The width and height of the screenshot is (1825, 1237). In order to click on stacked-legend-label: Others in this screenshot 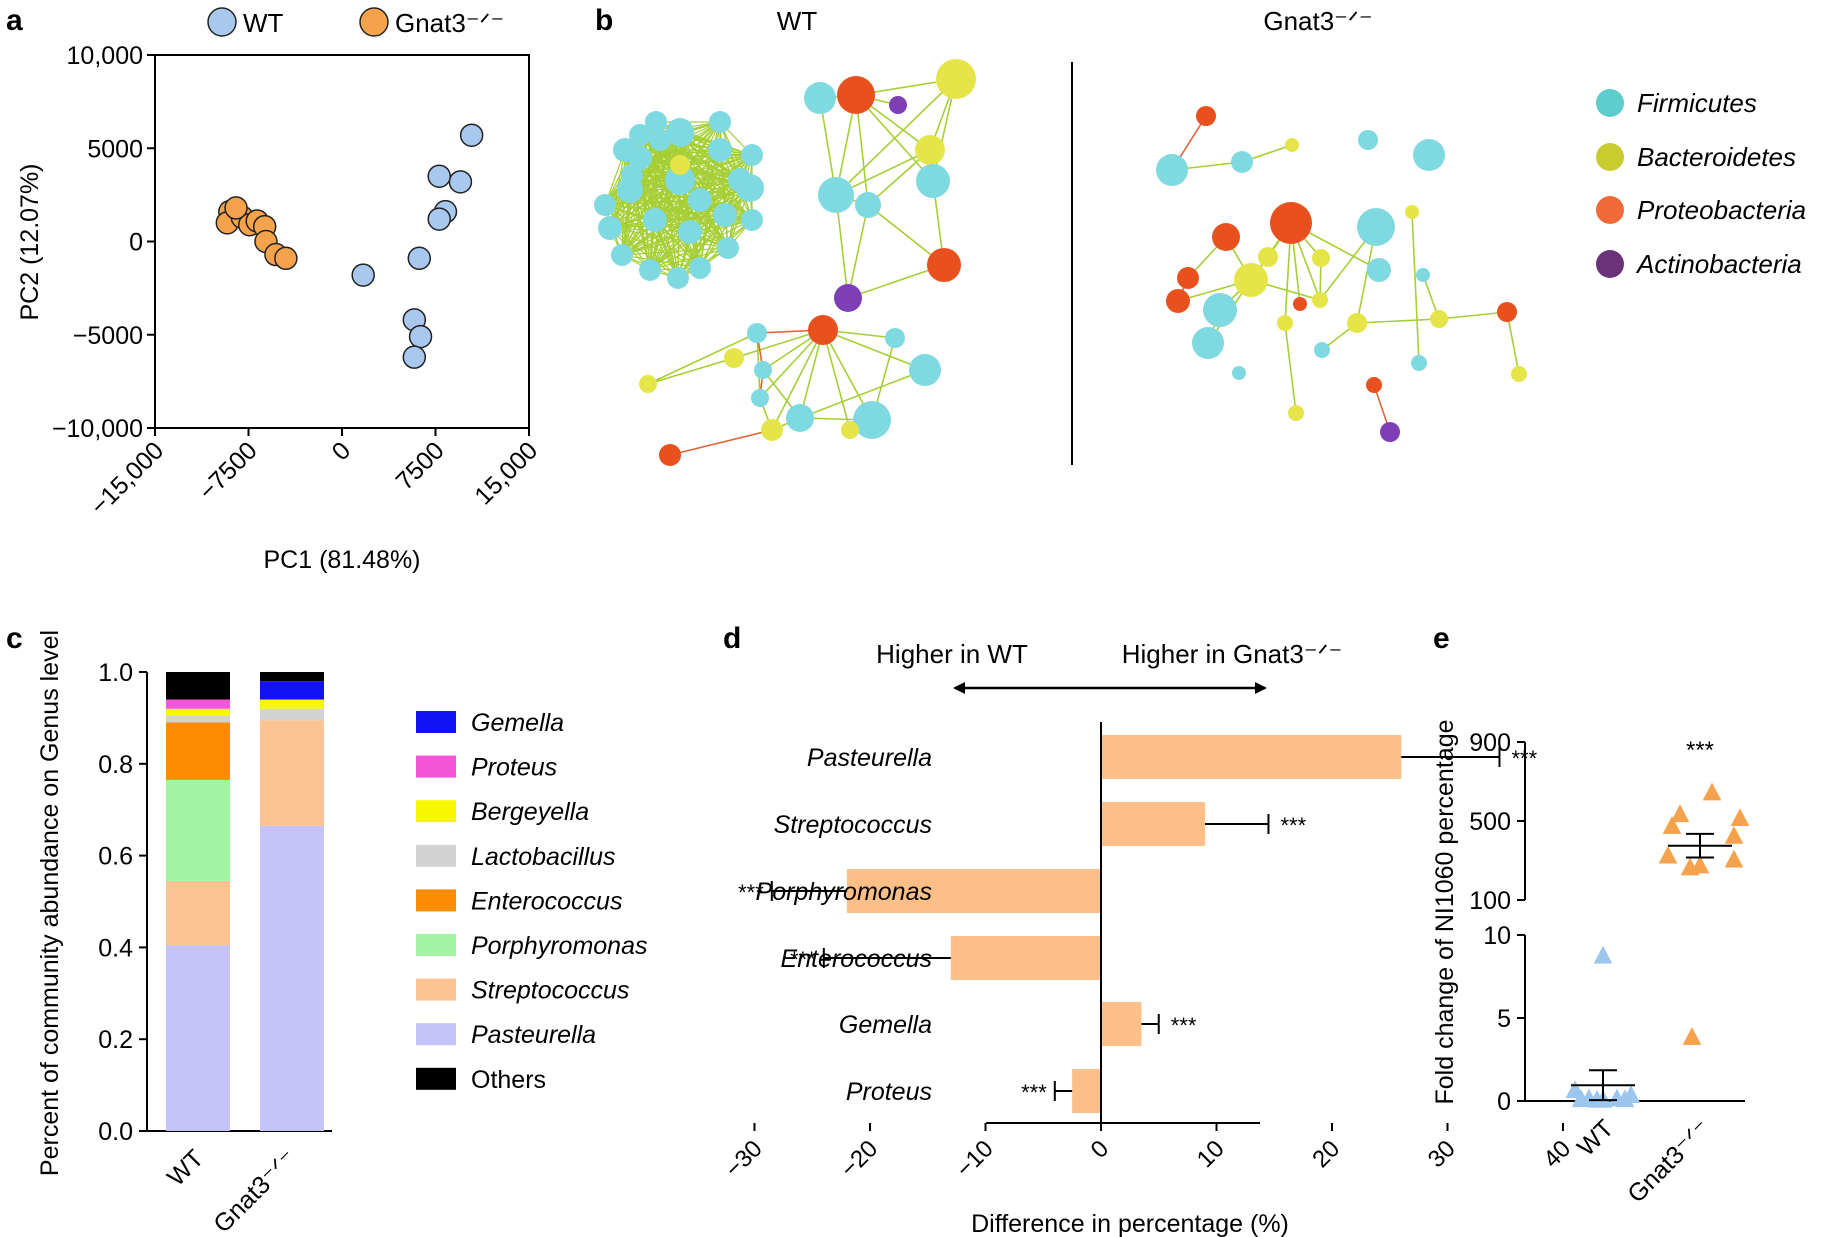, I will do `click(508, 1080)`.